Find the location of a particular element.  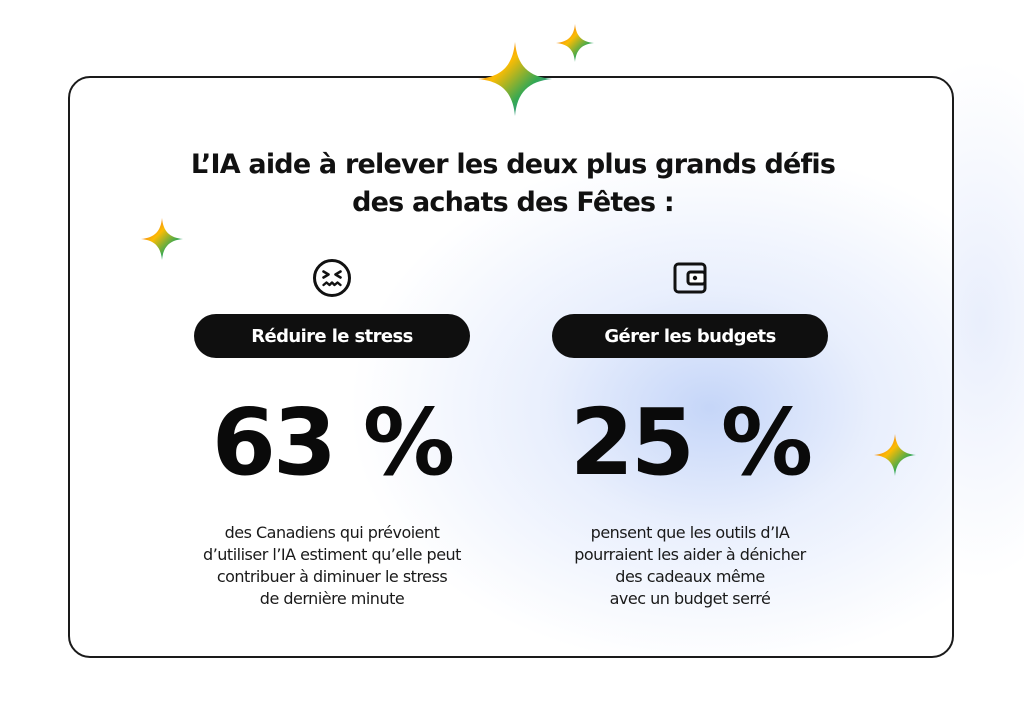

budget-label-pill: Gérer les budgets is located at coordinates (690, 336).